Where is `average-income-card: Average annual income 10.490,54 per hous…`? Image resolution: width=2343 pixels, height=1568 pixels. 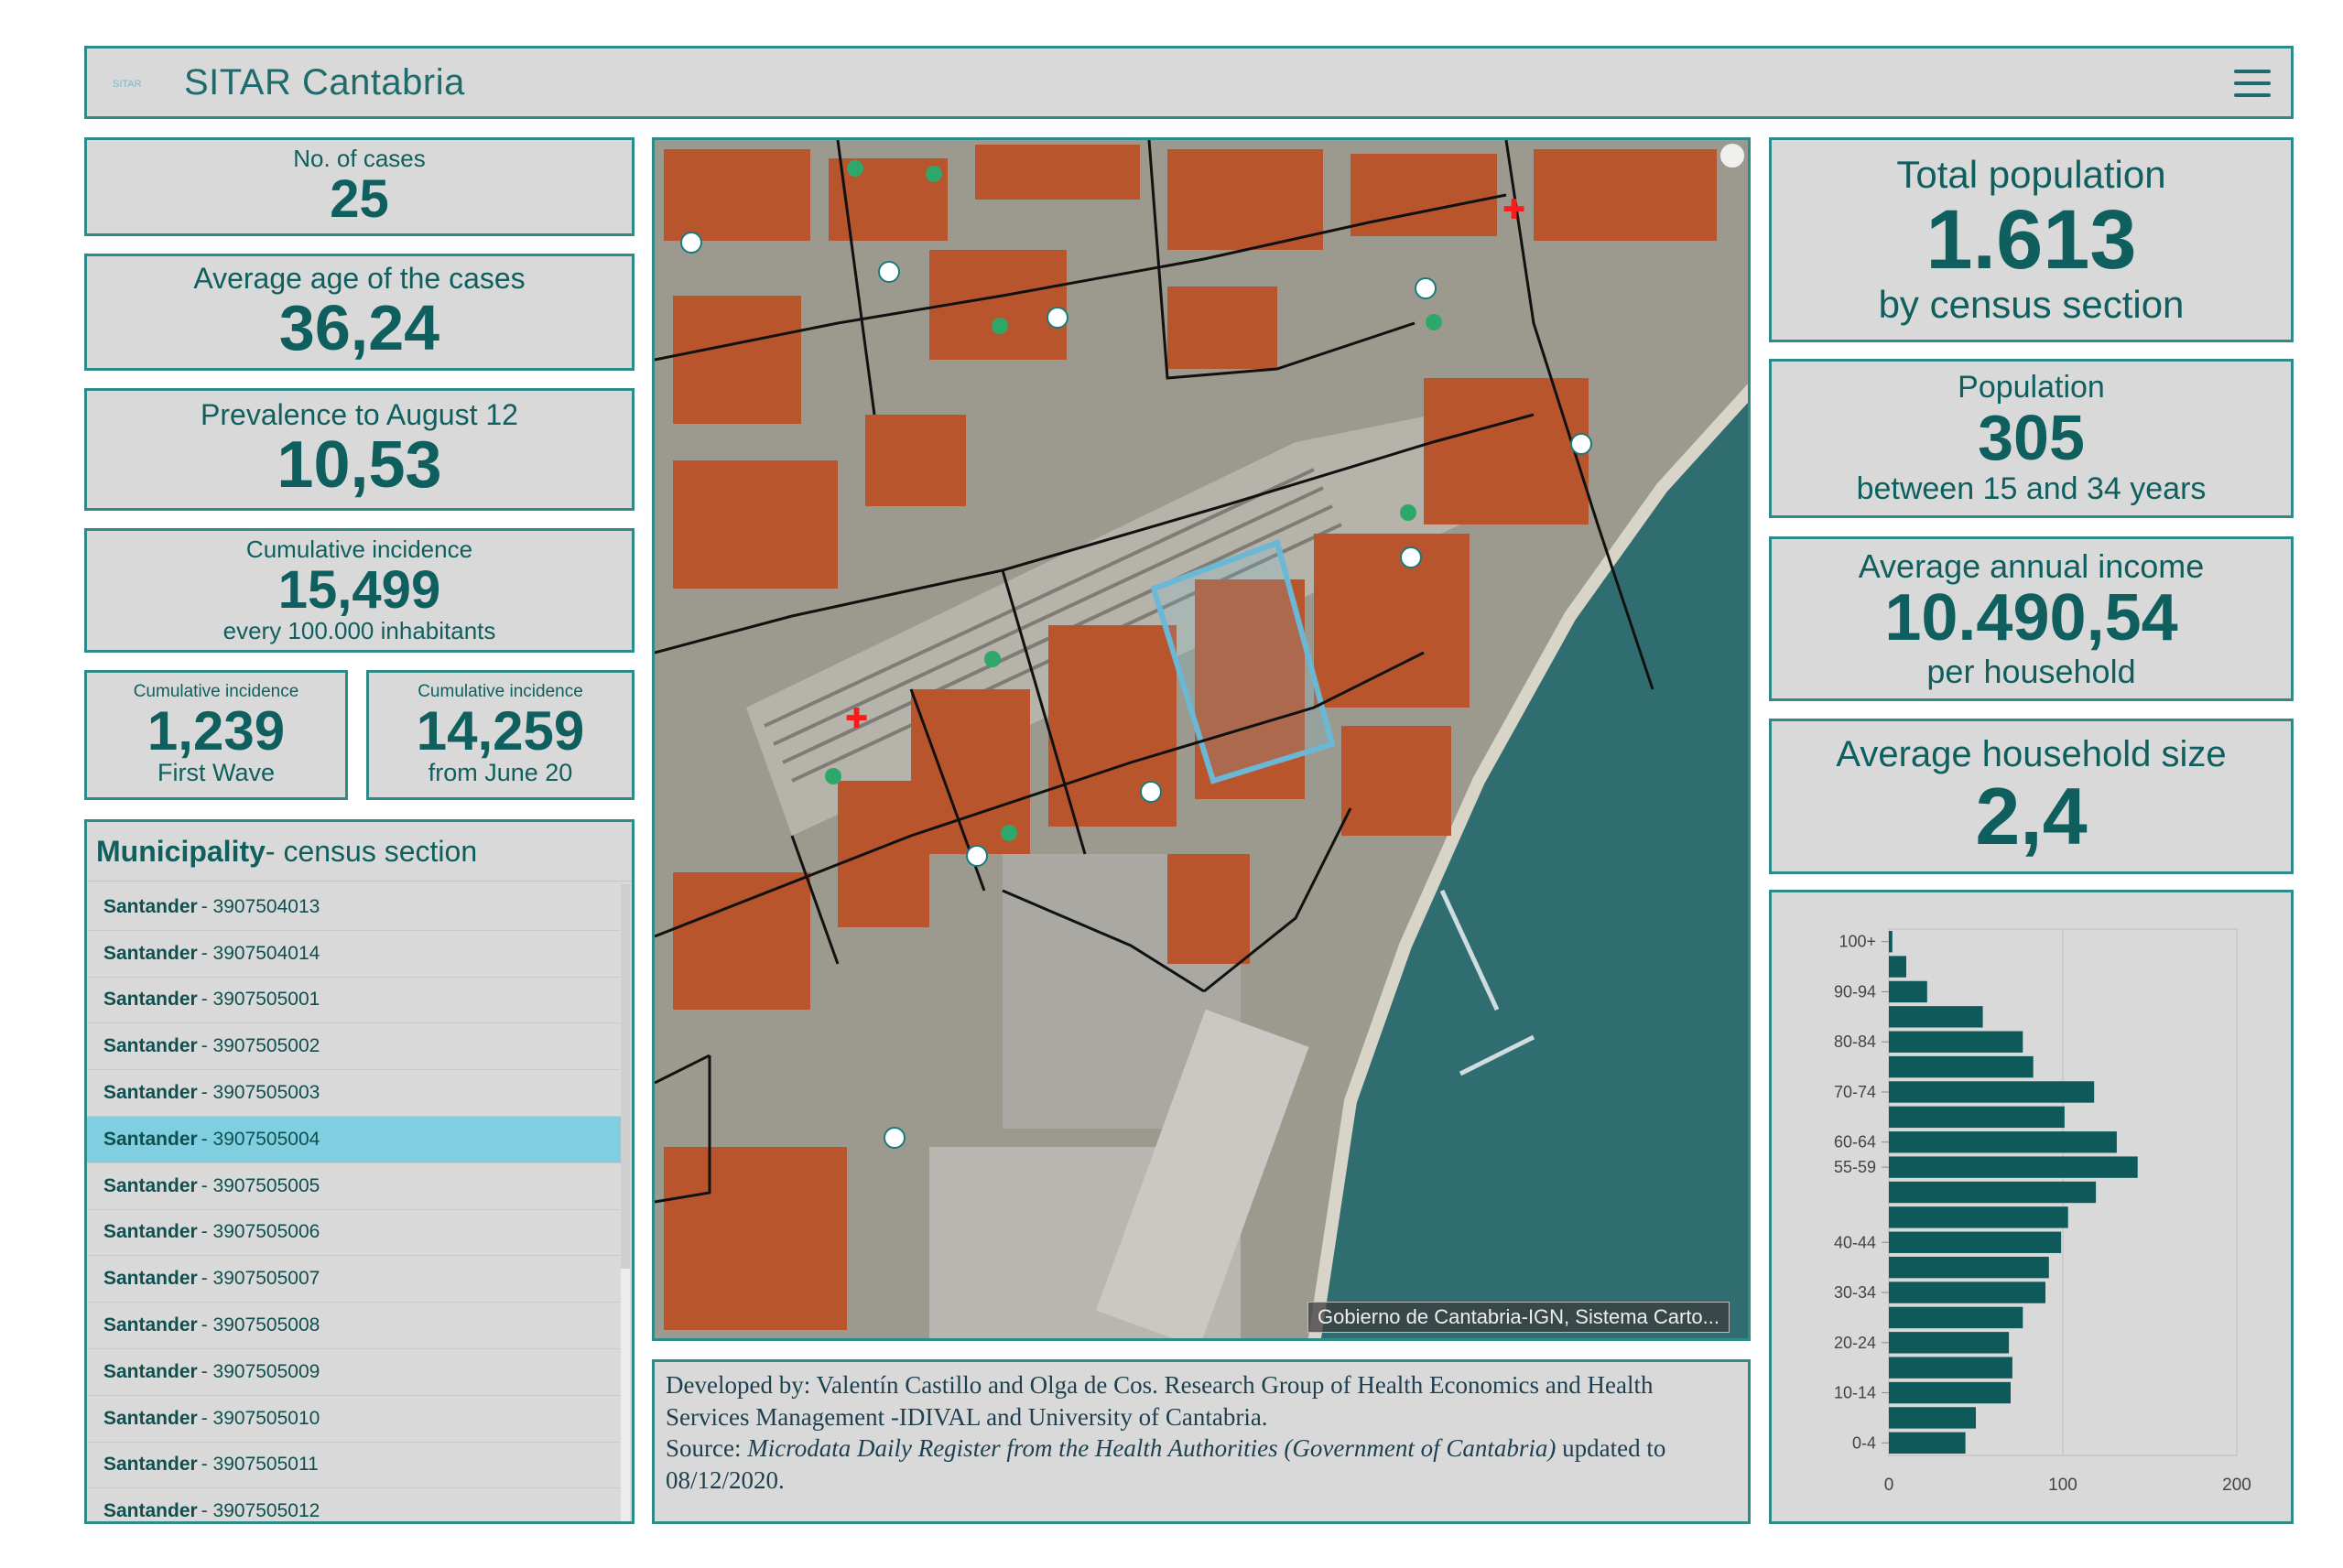
average-income-card: Average annual income 10.490,54 per hous… is located at coordinates (2032, 618).